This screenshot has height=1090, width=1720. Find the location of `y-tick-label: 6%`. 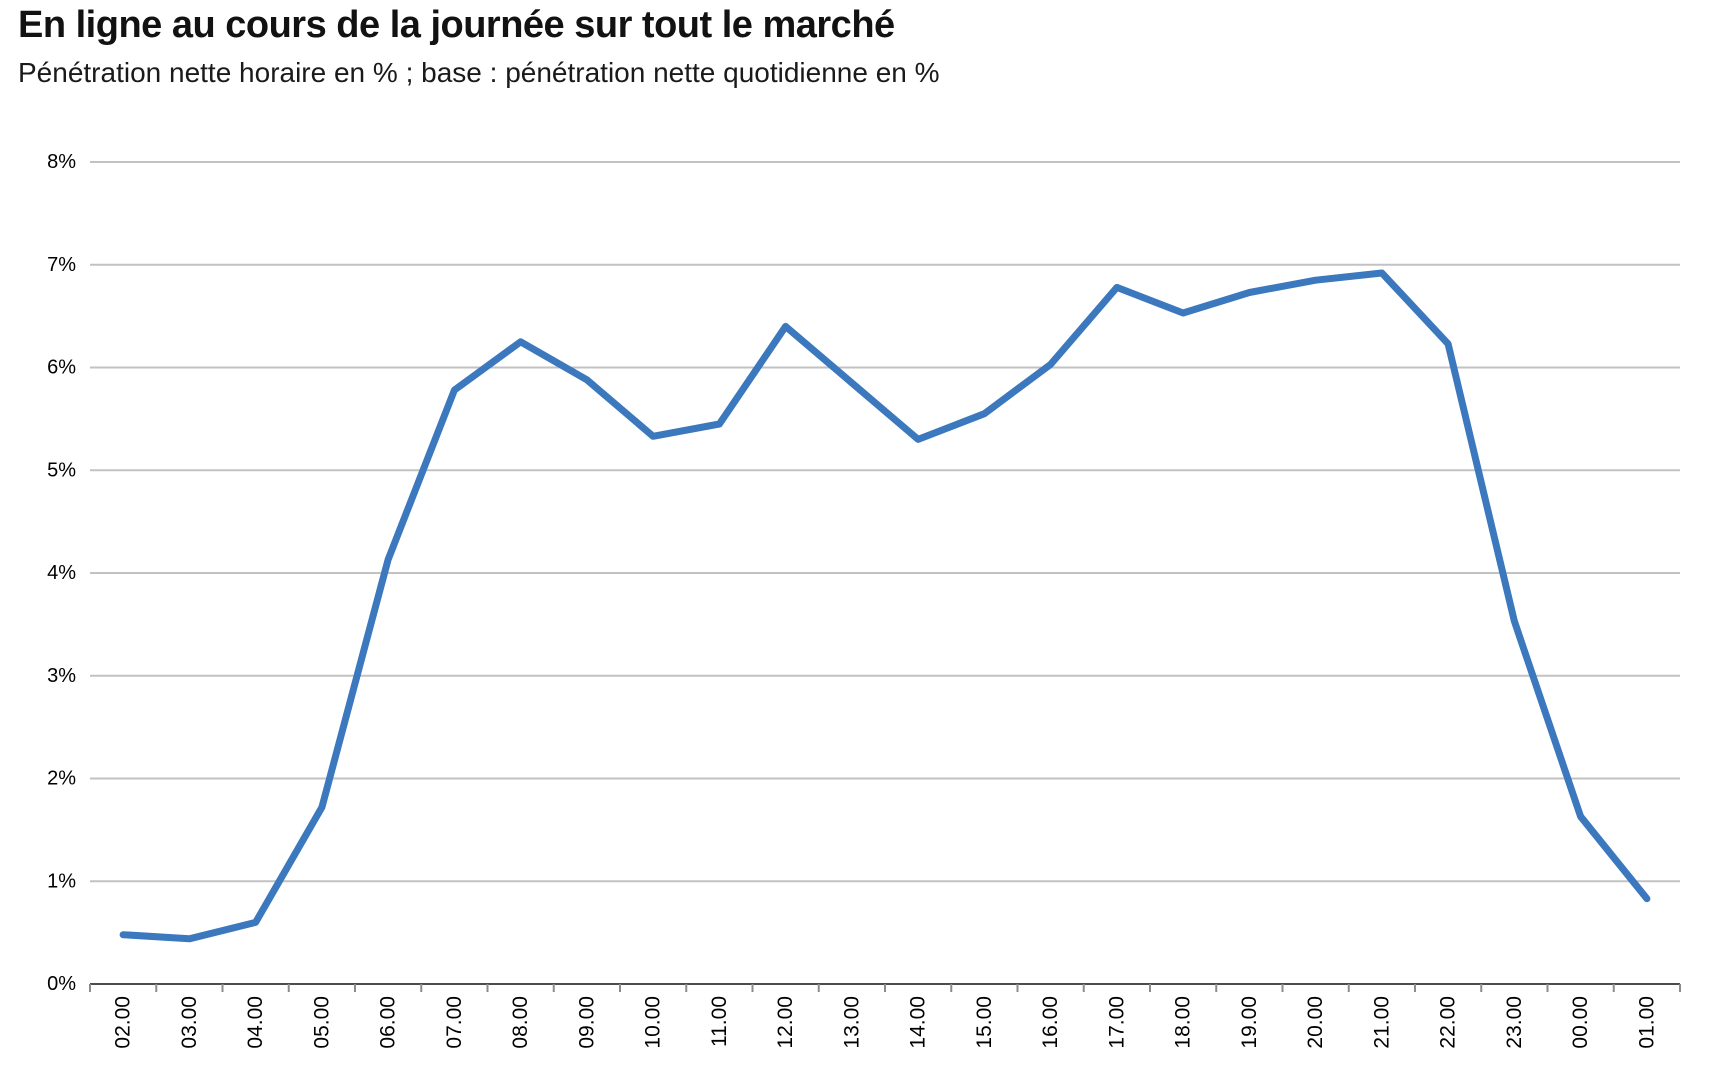

y-tick-label: 6% is located at coordinates (61, 368).